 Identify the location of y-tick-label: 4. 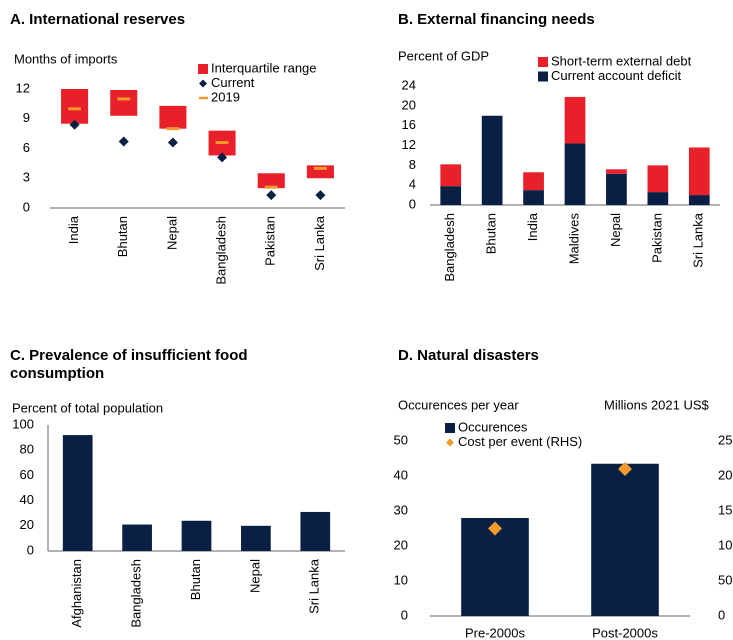
(412, 184).